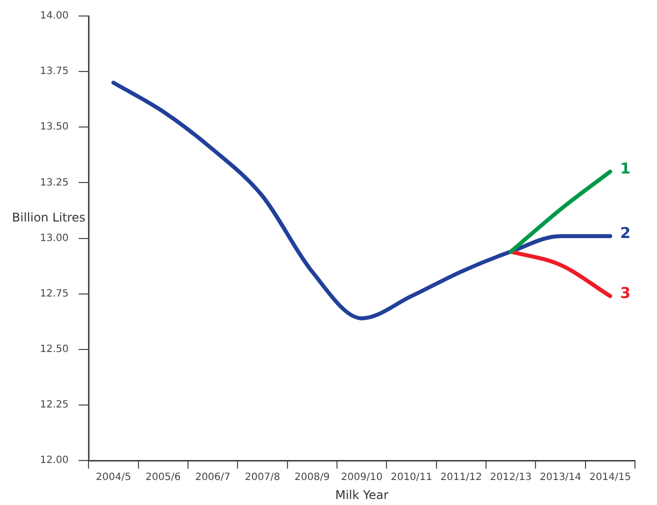 The height and width of the screenshot is (505, 657). What do you see at coordinates (54, 238) in the screenshot?
I see `y-tick-label: 13.00` at bounding box center [54, 238].